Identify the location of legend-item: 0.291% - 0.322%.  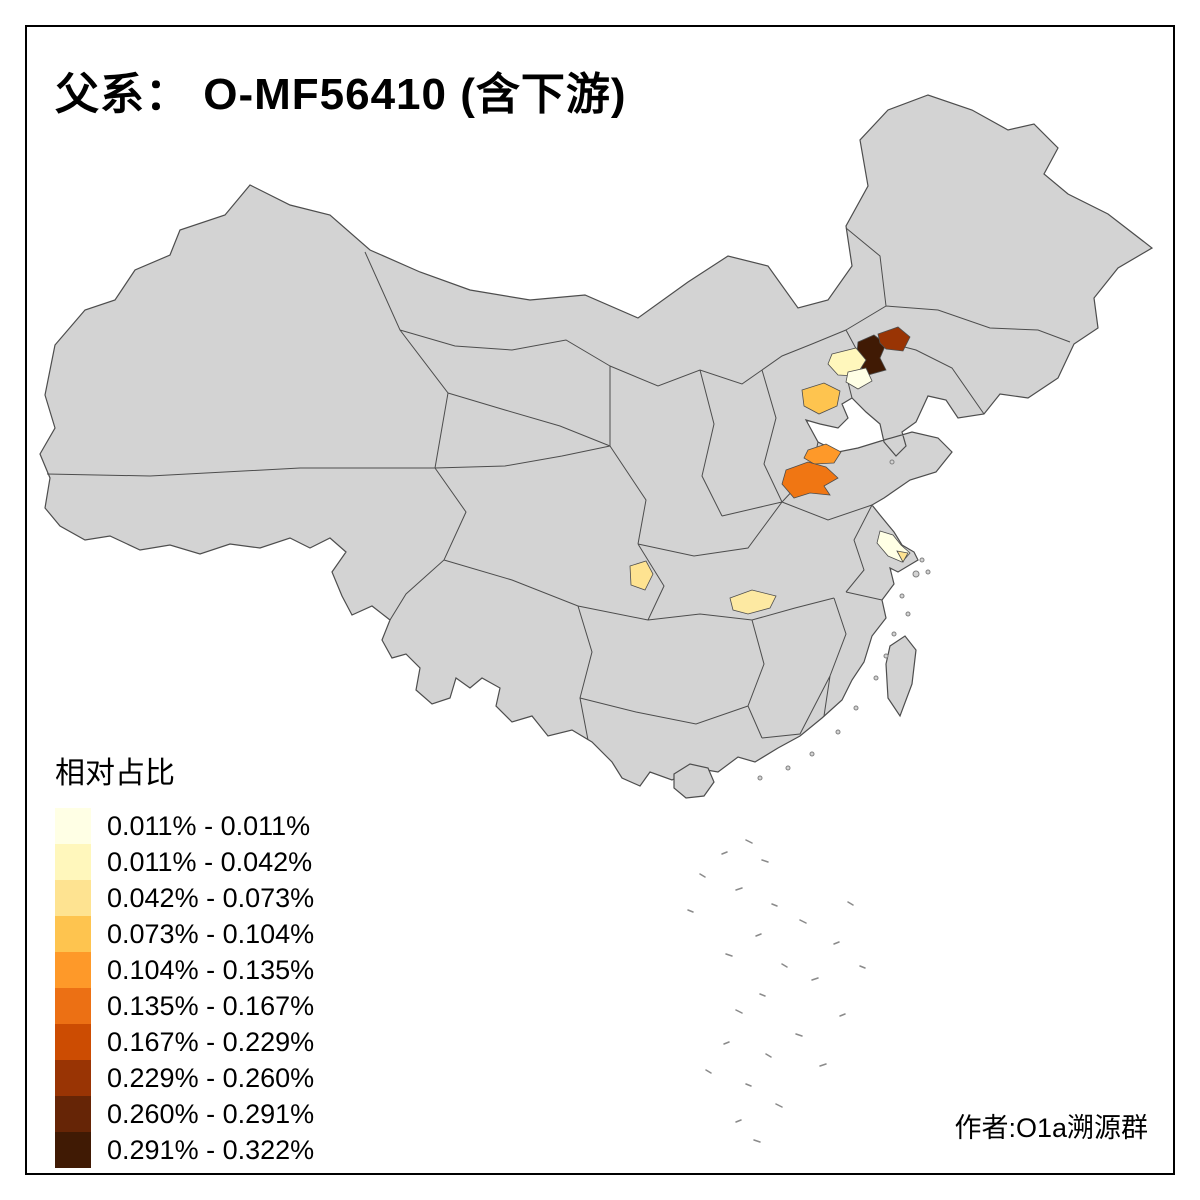
(184, 1150).